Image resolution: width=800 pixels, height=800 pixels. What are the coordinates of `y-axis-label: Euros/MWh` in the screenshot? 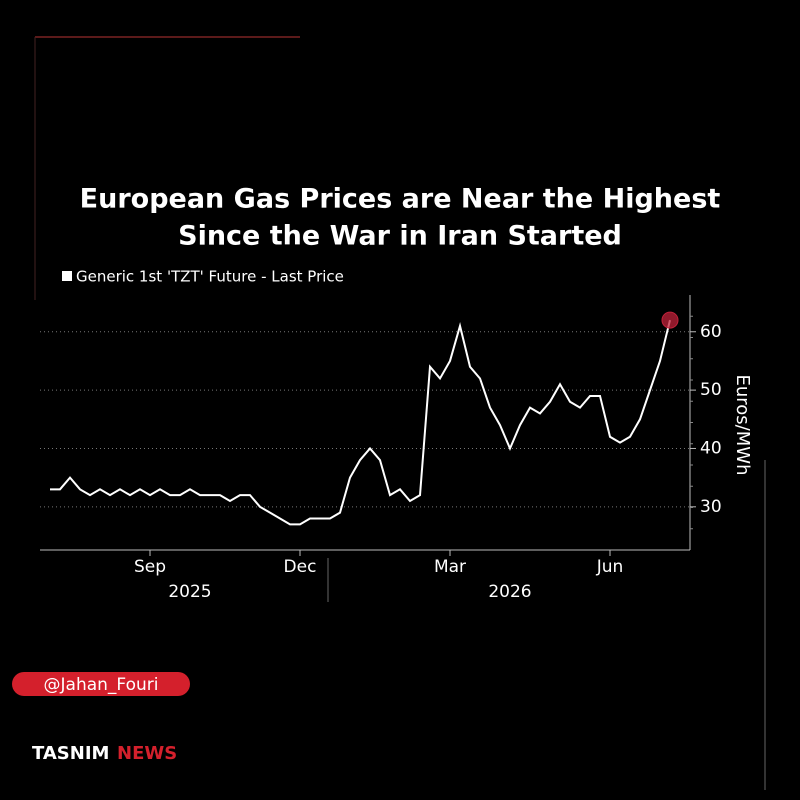 It's located at (742, 425).